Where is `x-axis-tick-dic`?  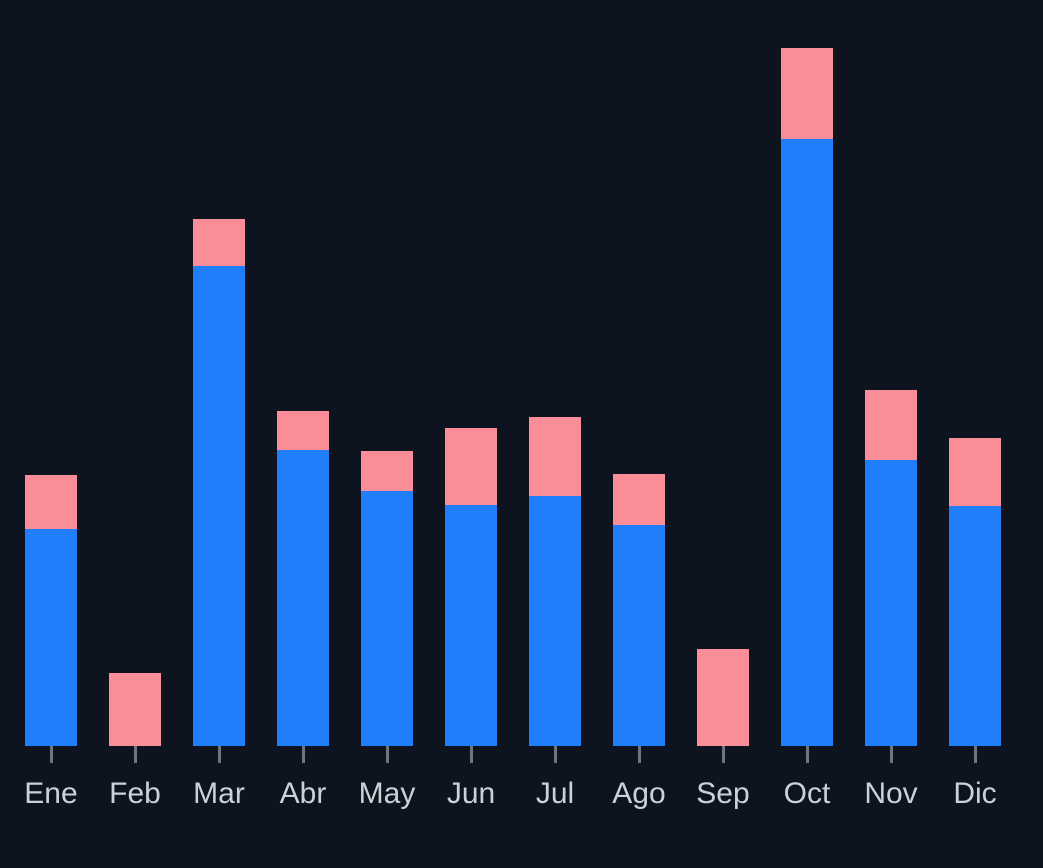
x-axis-tick-dic is located at coordinates (975, 754).